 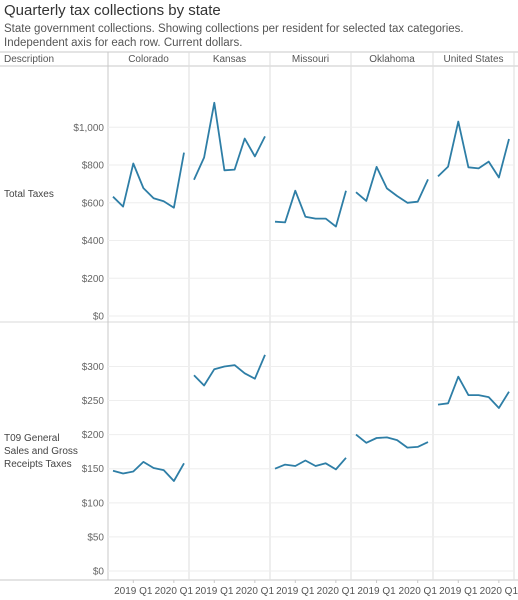 I want to click on y-tick-label: $400, so click(x=93, y=241).